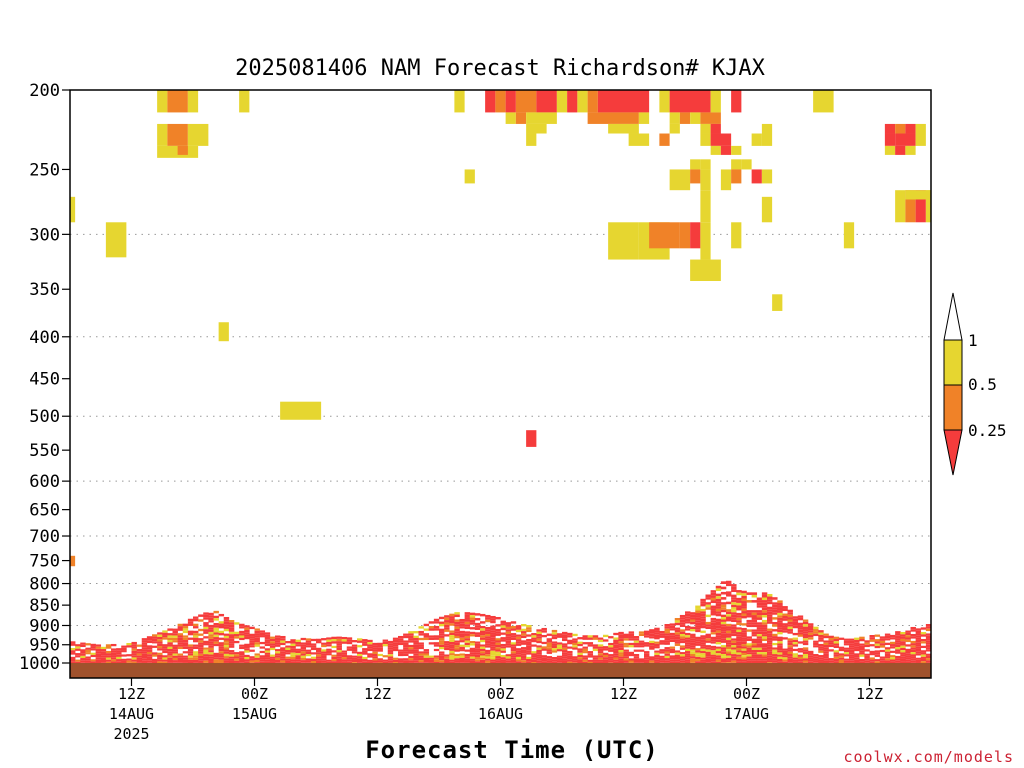 The height and width of the screenshot is (768, 1024). I want to click on x-tick-date: 17AUG, so click(746, 714).